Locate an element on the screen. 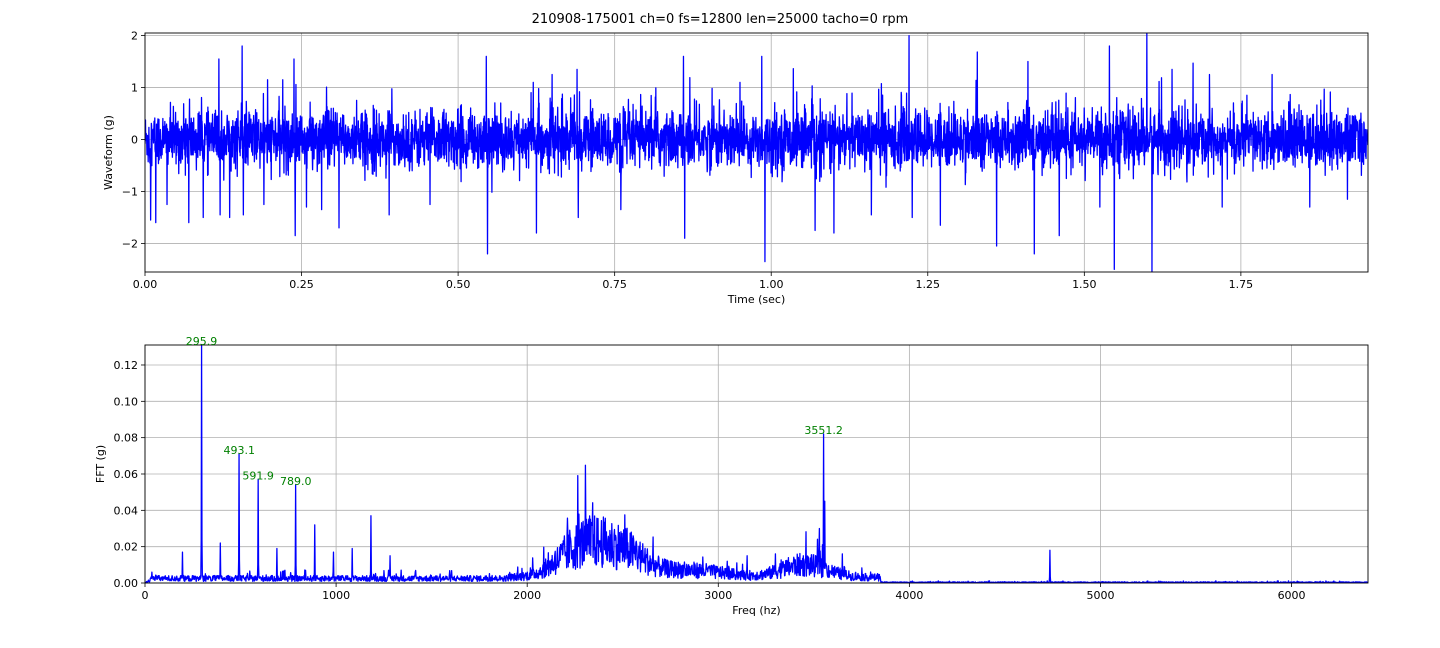 This screenshot has height=648, width=1440. fft-xtick-label: 0 is located at coordinates (145, 595).